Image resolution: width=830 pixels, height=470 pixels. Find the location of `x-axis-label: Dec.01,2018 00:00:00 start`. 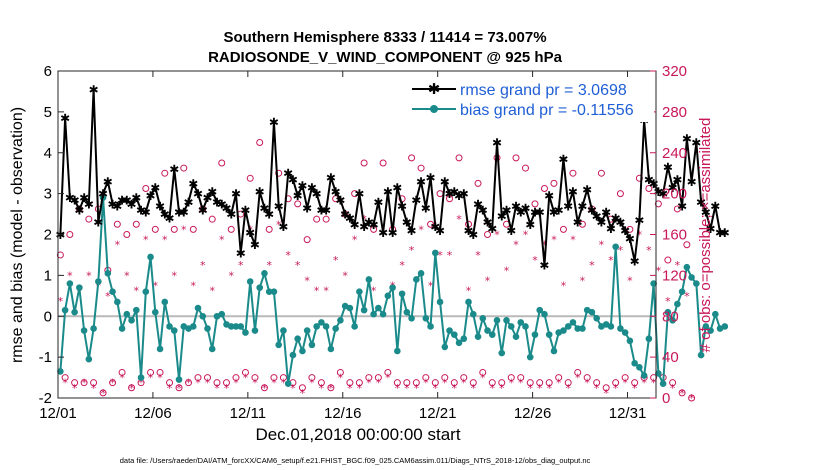

x-axis-label: Dec.01,2018 00:00:00 start is located at coordinates (357, 434).